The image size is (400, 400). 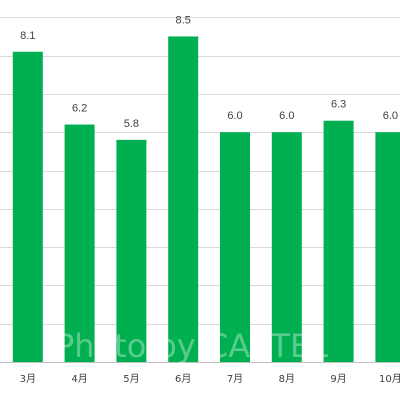 What do you see at coordinates (183, 379) in the screenshot?
I see `x-tick-label-5: 6月` at bounding box center [183, 379].